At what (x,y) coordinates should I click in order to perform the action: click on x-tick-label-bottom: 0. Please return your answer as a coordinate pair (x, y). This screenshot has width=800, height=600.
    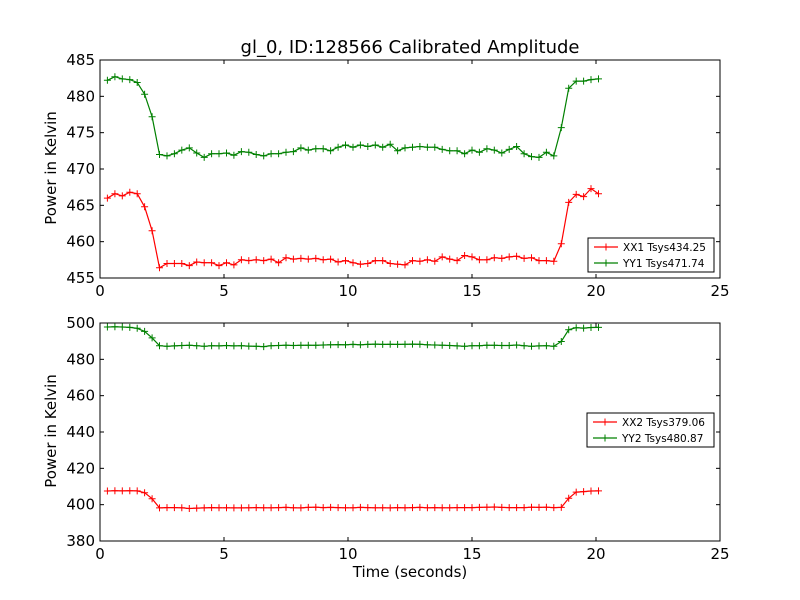
    Looking at the image, I should click on (100, 554).